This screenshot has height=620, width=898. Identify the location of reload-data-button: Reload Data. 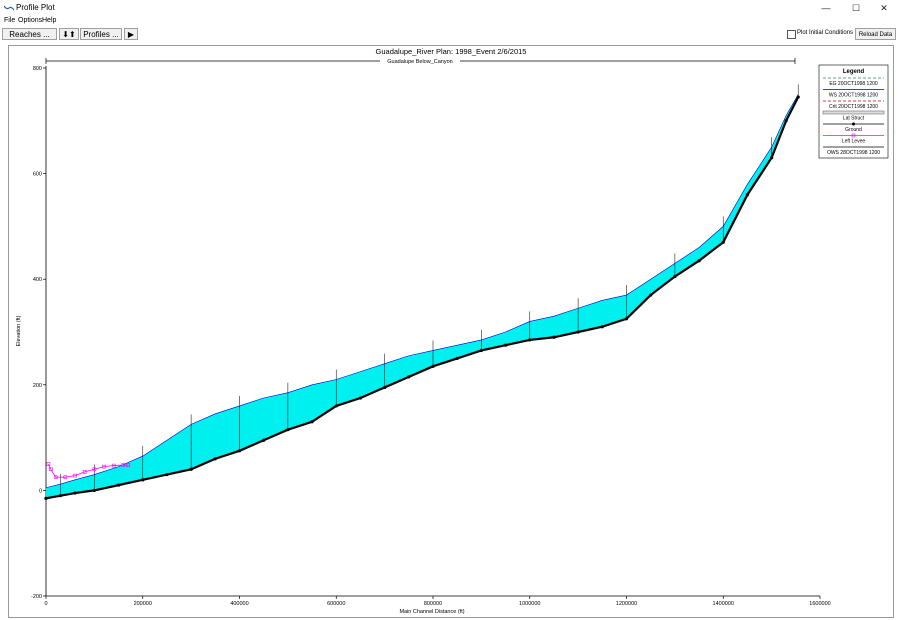
(875, 34).